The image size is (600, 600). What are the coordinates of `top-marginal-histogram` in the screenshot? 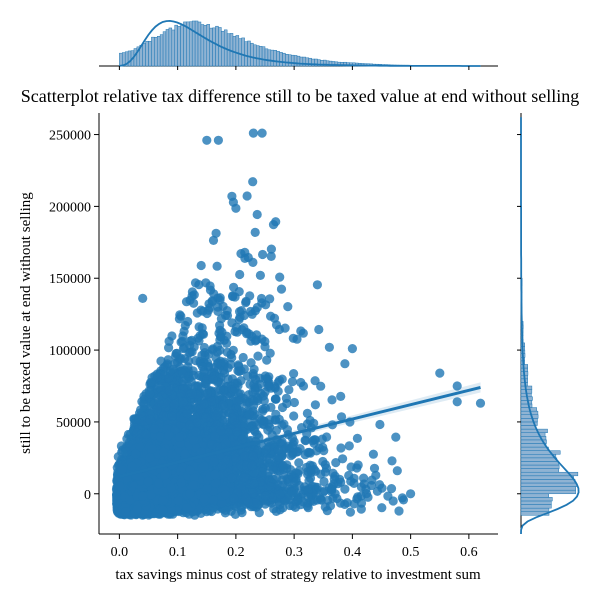 It's located at (298, 44).